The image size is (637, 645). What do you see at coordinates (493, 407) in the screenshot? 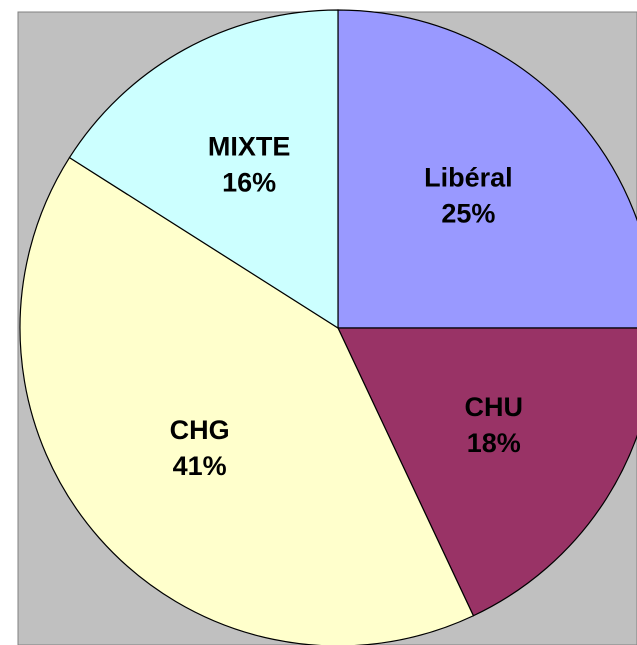
I see `slice-label: CHU` at bounding box center [493, 407].